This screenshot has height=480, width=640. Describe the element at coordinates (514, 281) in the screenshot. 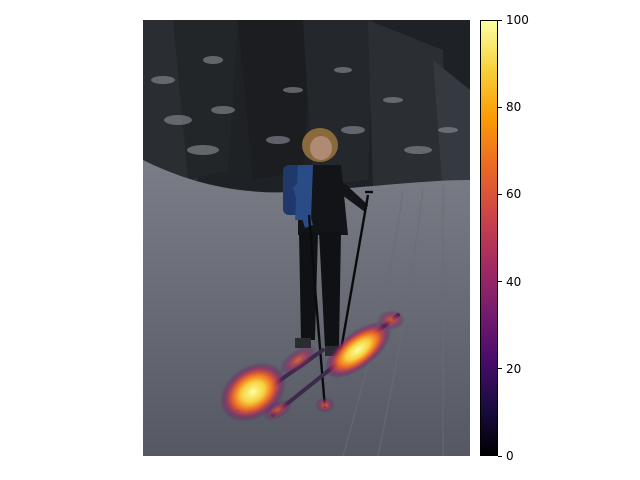

I see `colorbar-tick-label: 40` at that location.